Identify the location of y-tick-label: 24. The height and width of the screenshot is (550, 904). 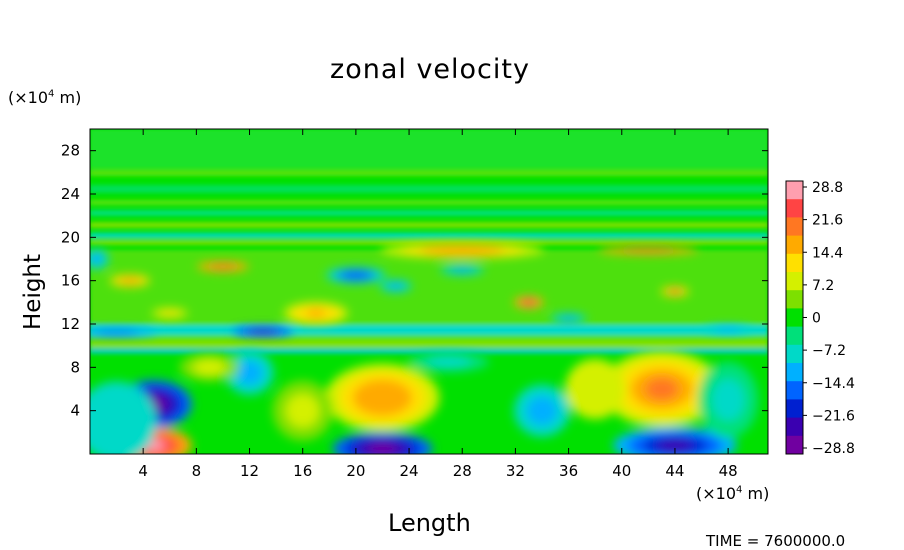
(70, 194).